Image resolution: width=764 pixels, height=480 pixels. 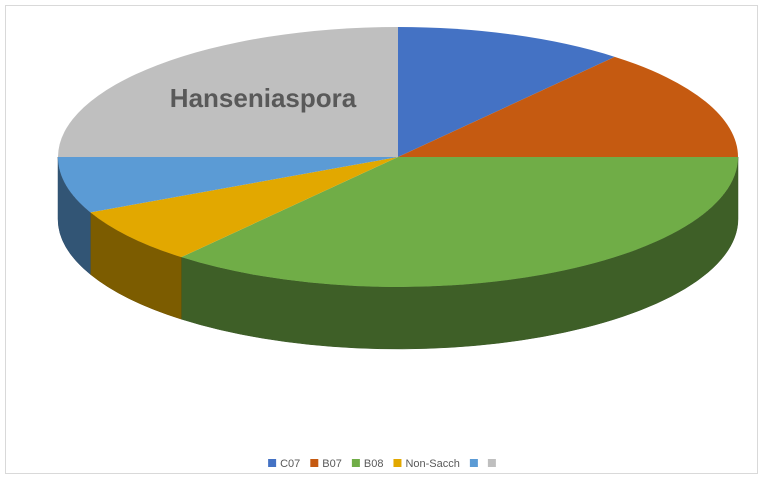 What do you see at coordinates (374, 464) in the screenshot?
I see `legend-label: B08` at bounding box center [374, 464].